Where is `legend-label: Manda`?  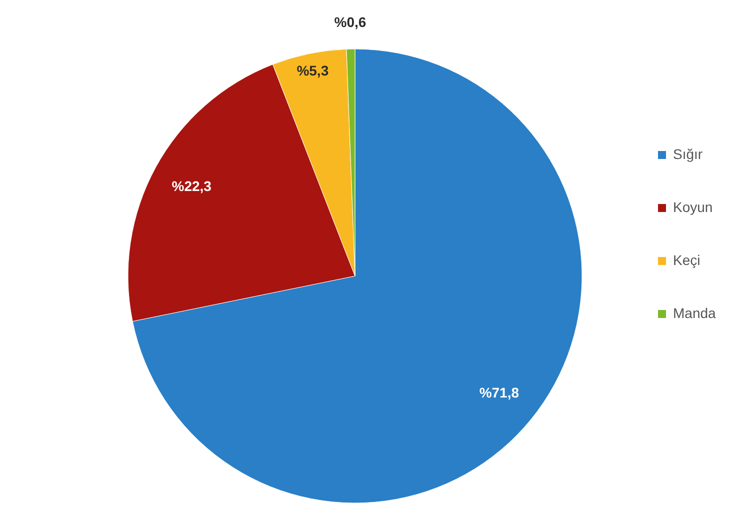
legend-label: Manda is located at coordinates (694, 313).